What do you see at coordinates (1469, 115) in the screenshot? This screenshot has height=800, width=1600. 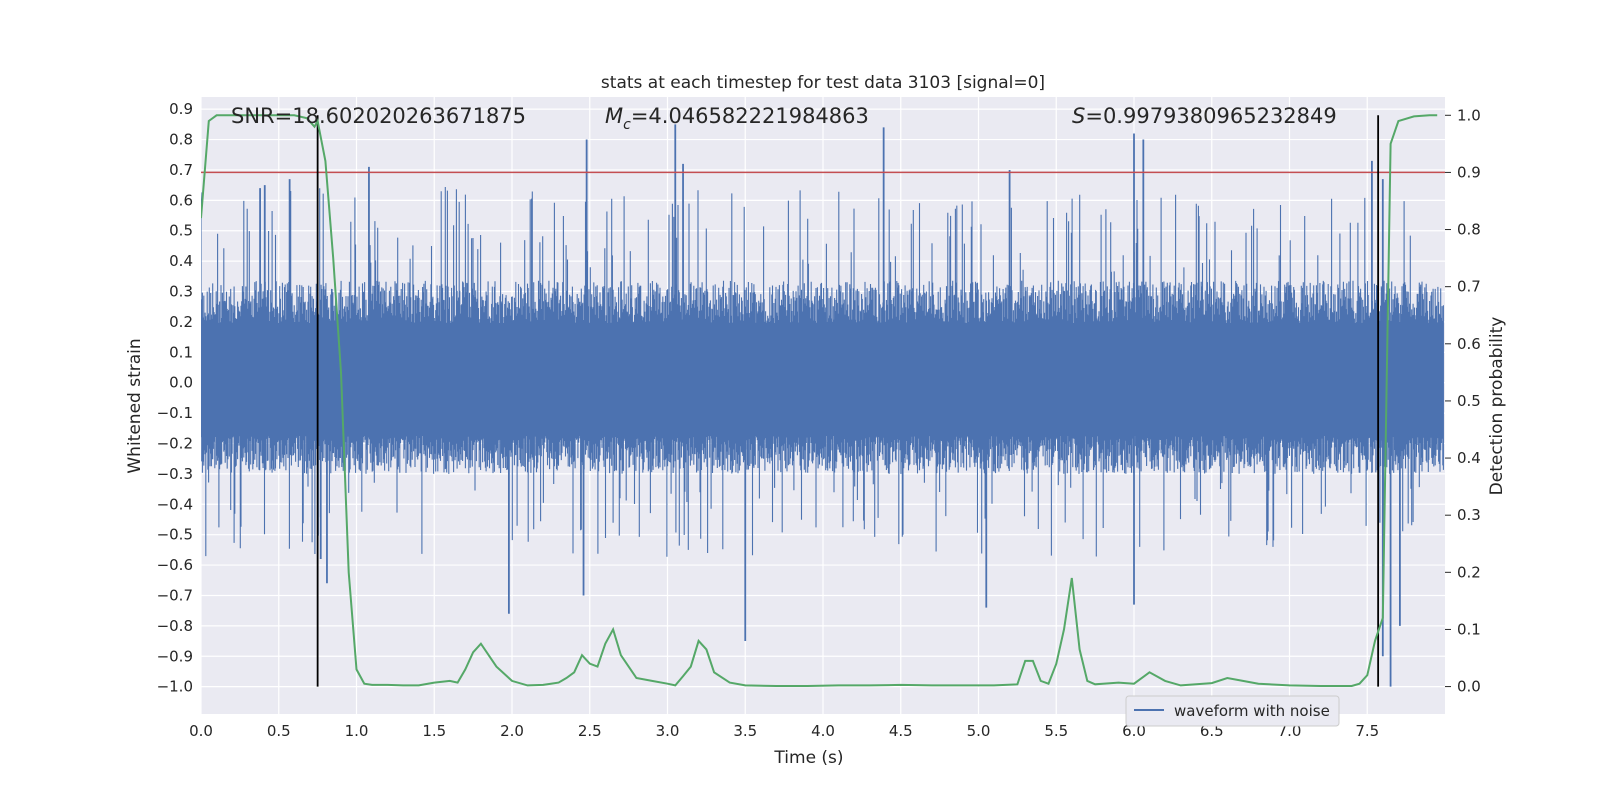 I see `y-right-tick-label: 1.0` at bounding box center [1469, 115].